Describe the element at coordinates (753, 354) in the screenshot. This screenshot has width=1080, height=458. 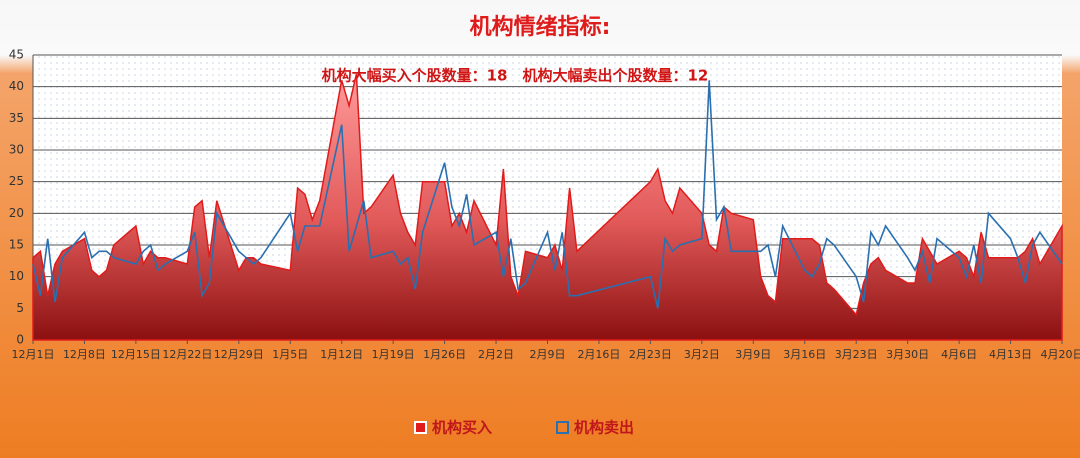
I see `x-tick-label: 3月9日` at that location.